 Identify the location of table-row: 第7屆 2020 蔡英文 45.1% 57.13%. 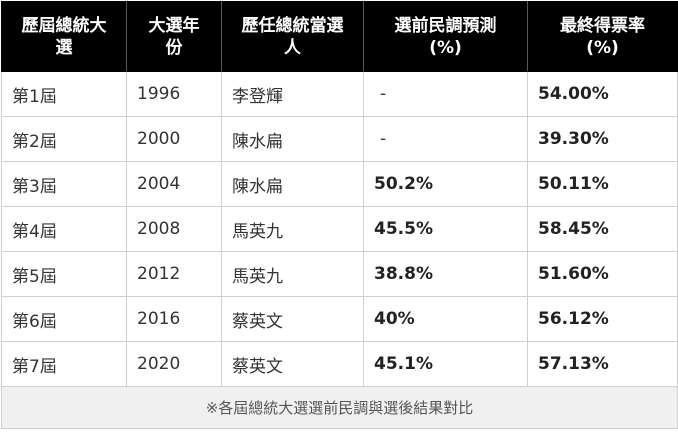
(339, 364).